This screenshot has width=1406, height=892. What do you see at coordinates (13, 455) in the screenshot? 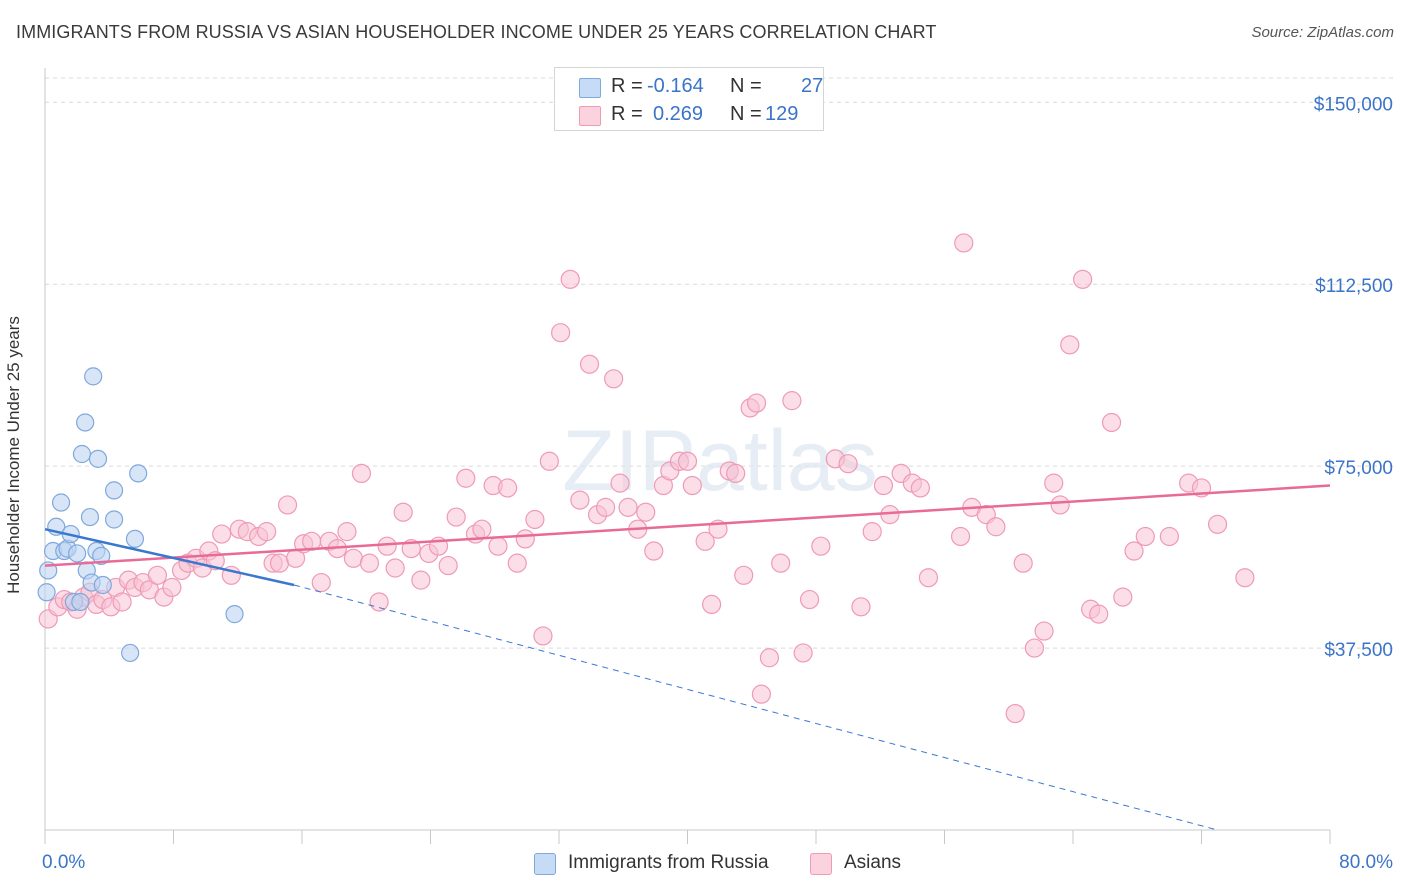
I see `y-axis-label: Householder Income Under 25 years` at bounding box center [13, 455].